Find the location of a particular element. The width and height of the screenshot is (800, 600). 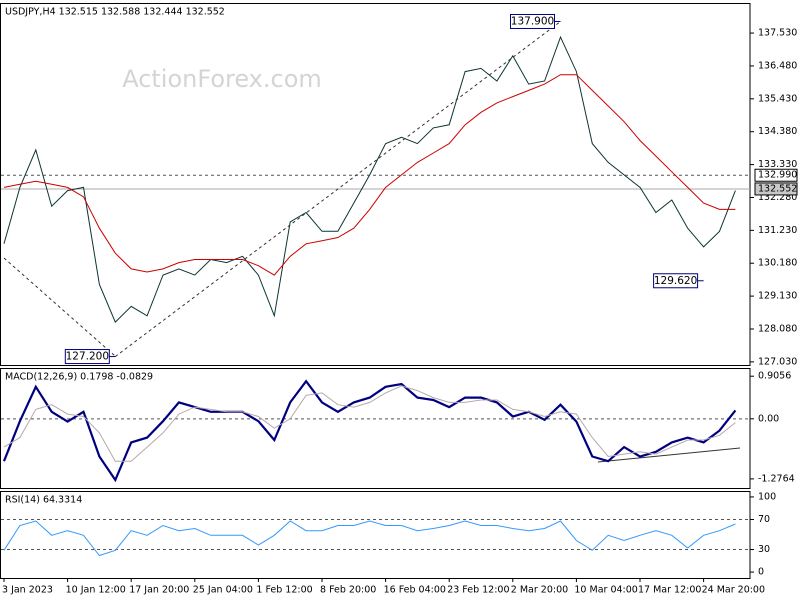

x-tick-label: 10 Jan 12:00 is located at coordinates (96, 590).